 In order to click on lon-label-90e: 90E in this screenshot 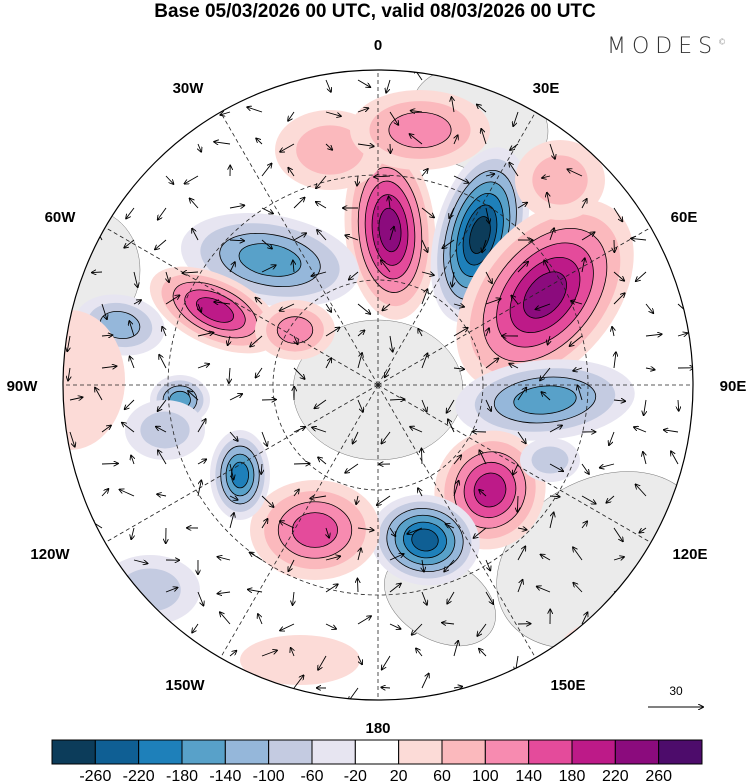, I will do `click(733, 386)`.